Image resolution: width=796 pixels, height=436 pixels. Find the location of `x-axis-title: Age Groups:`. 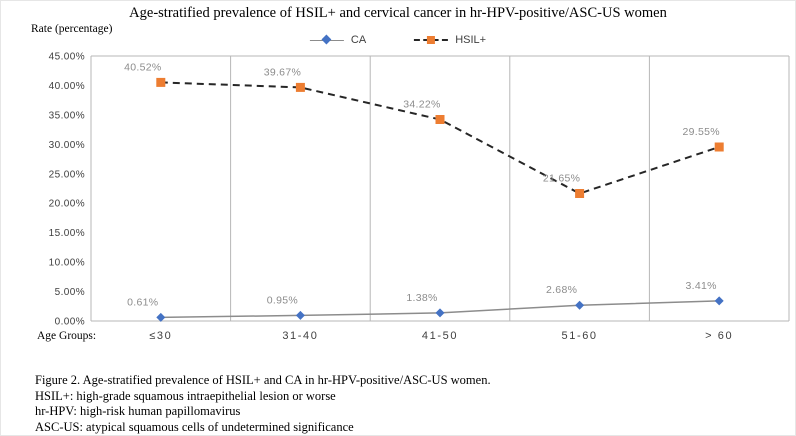

x-axis-title: Age Groups: is located at coordinates (67, 336).